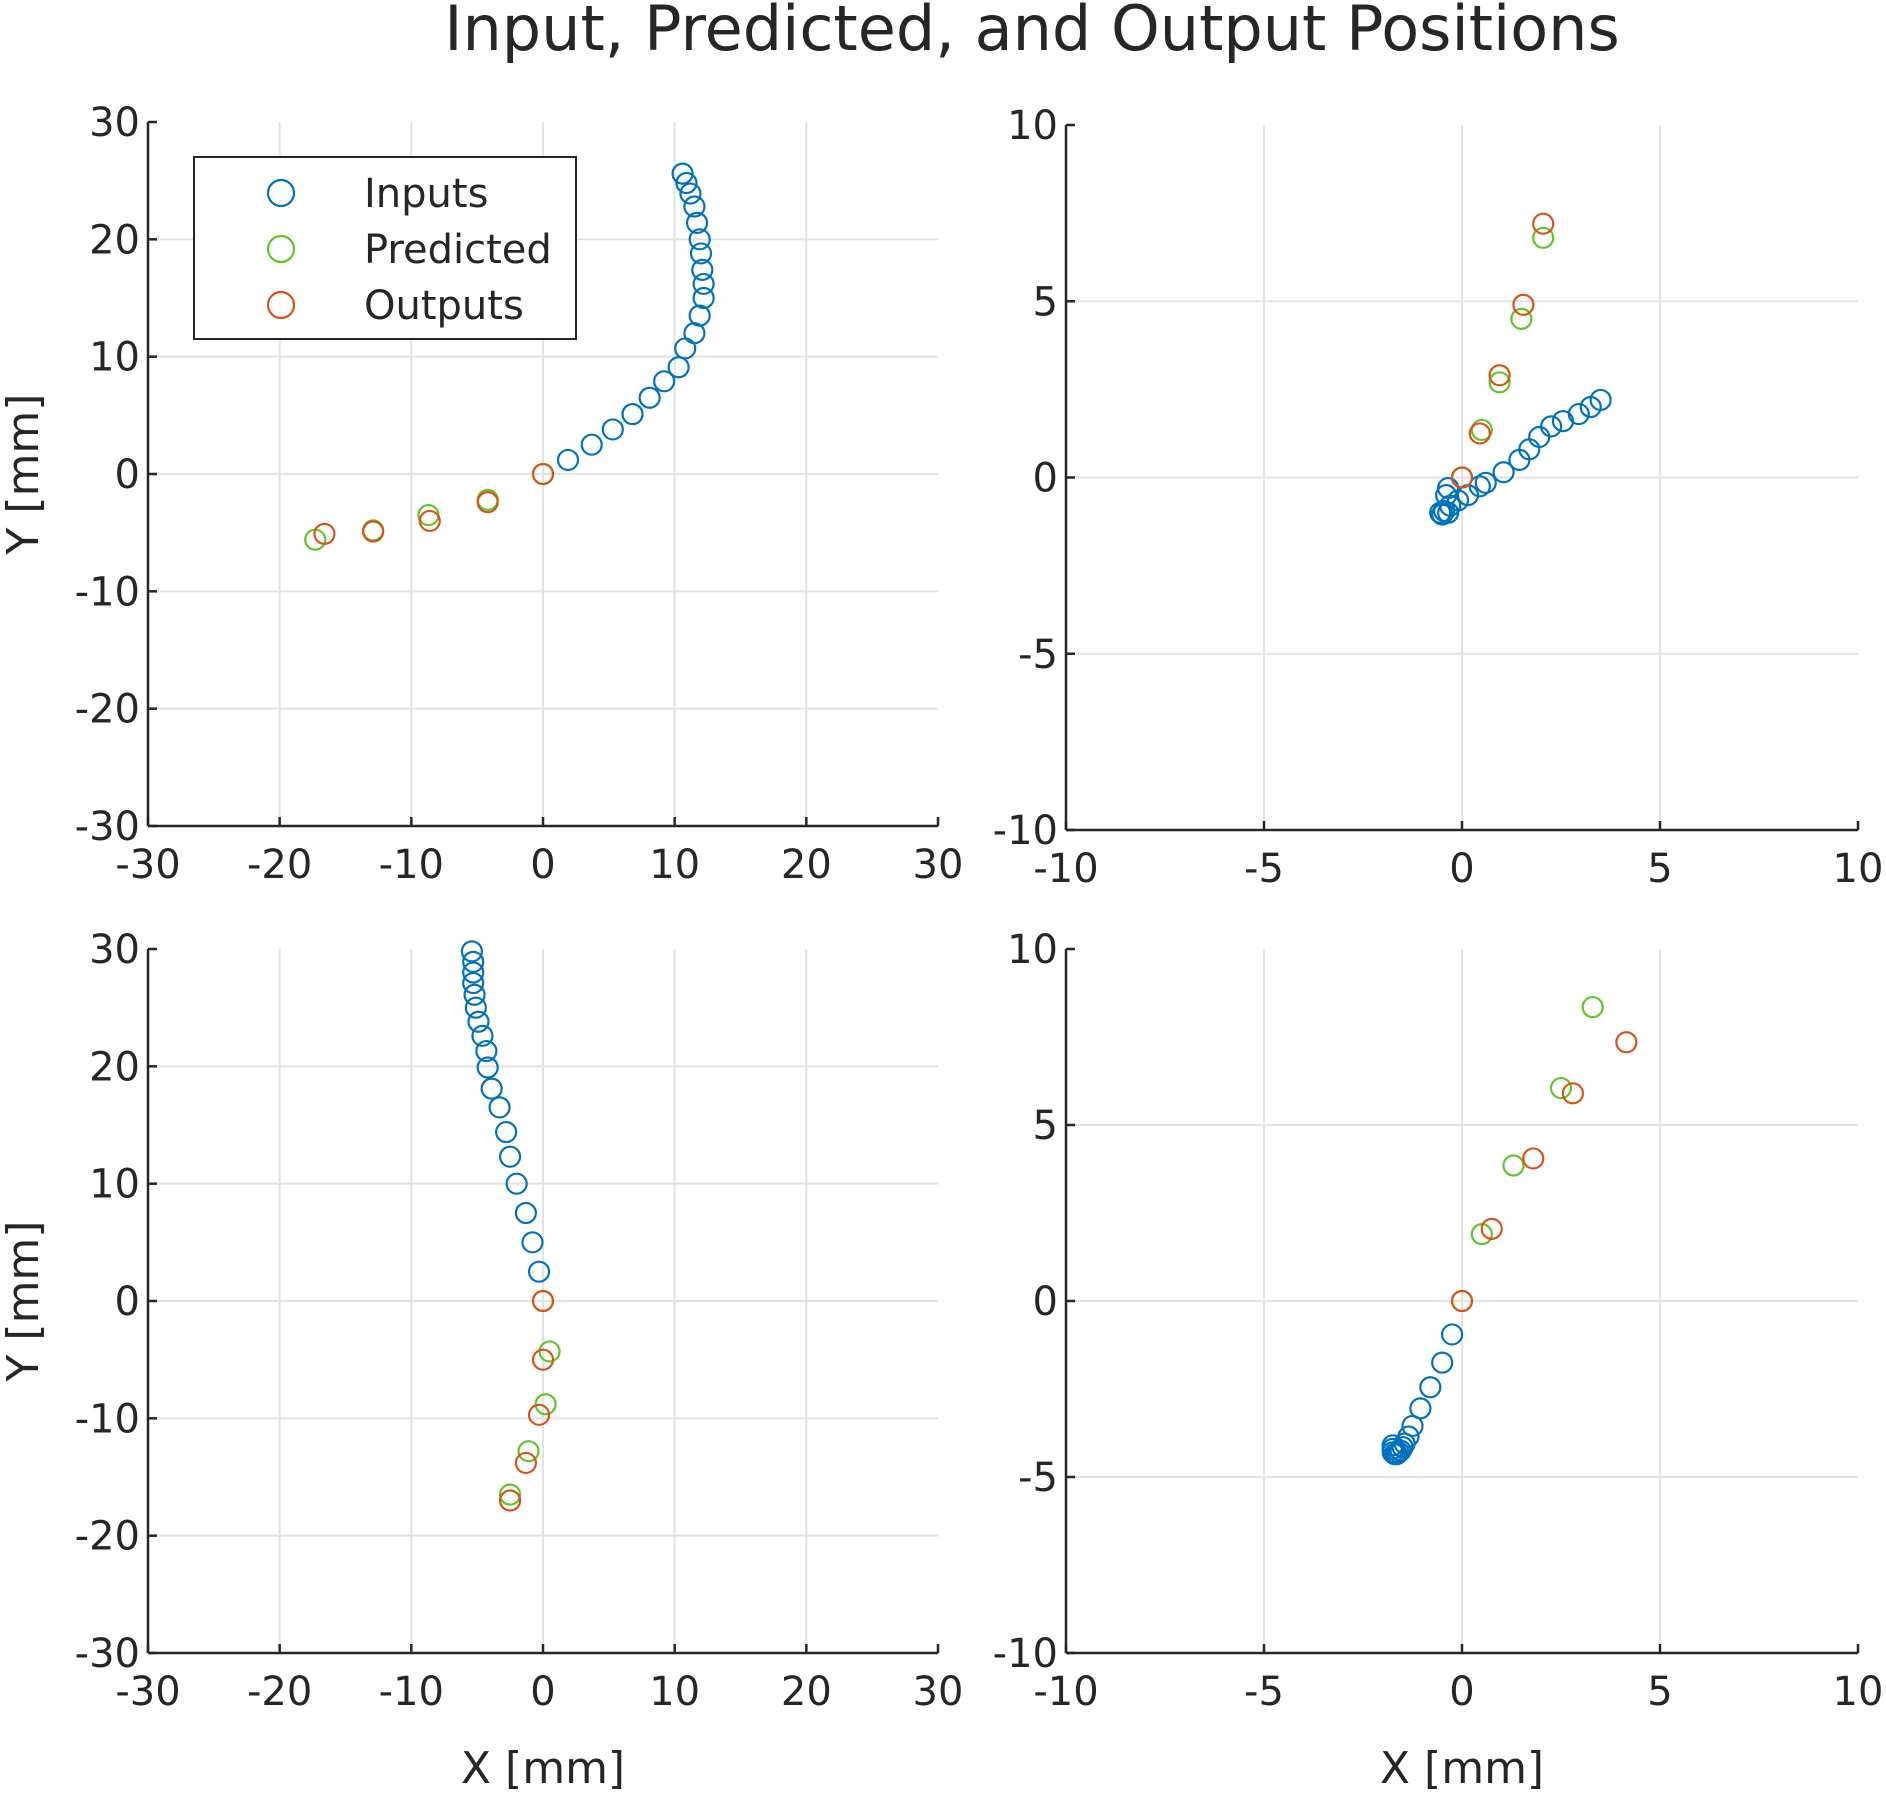 The width and height of the screenshot is (1886, 1809). Describe the element at coordinates (281, 193) in the screenshot. I see `legend-marker-inputs` at that location.